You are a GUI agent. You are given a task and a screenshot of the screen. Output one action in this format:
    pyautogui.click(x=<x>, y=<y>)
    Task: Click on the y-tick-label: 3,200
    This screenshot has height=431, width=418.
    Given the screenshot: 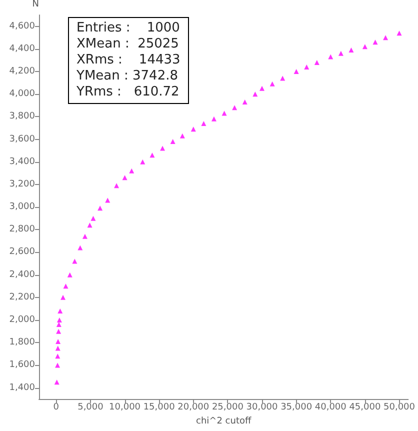 What is the action you would take?
    pyautogui.click(x=22, y=184)
    